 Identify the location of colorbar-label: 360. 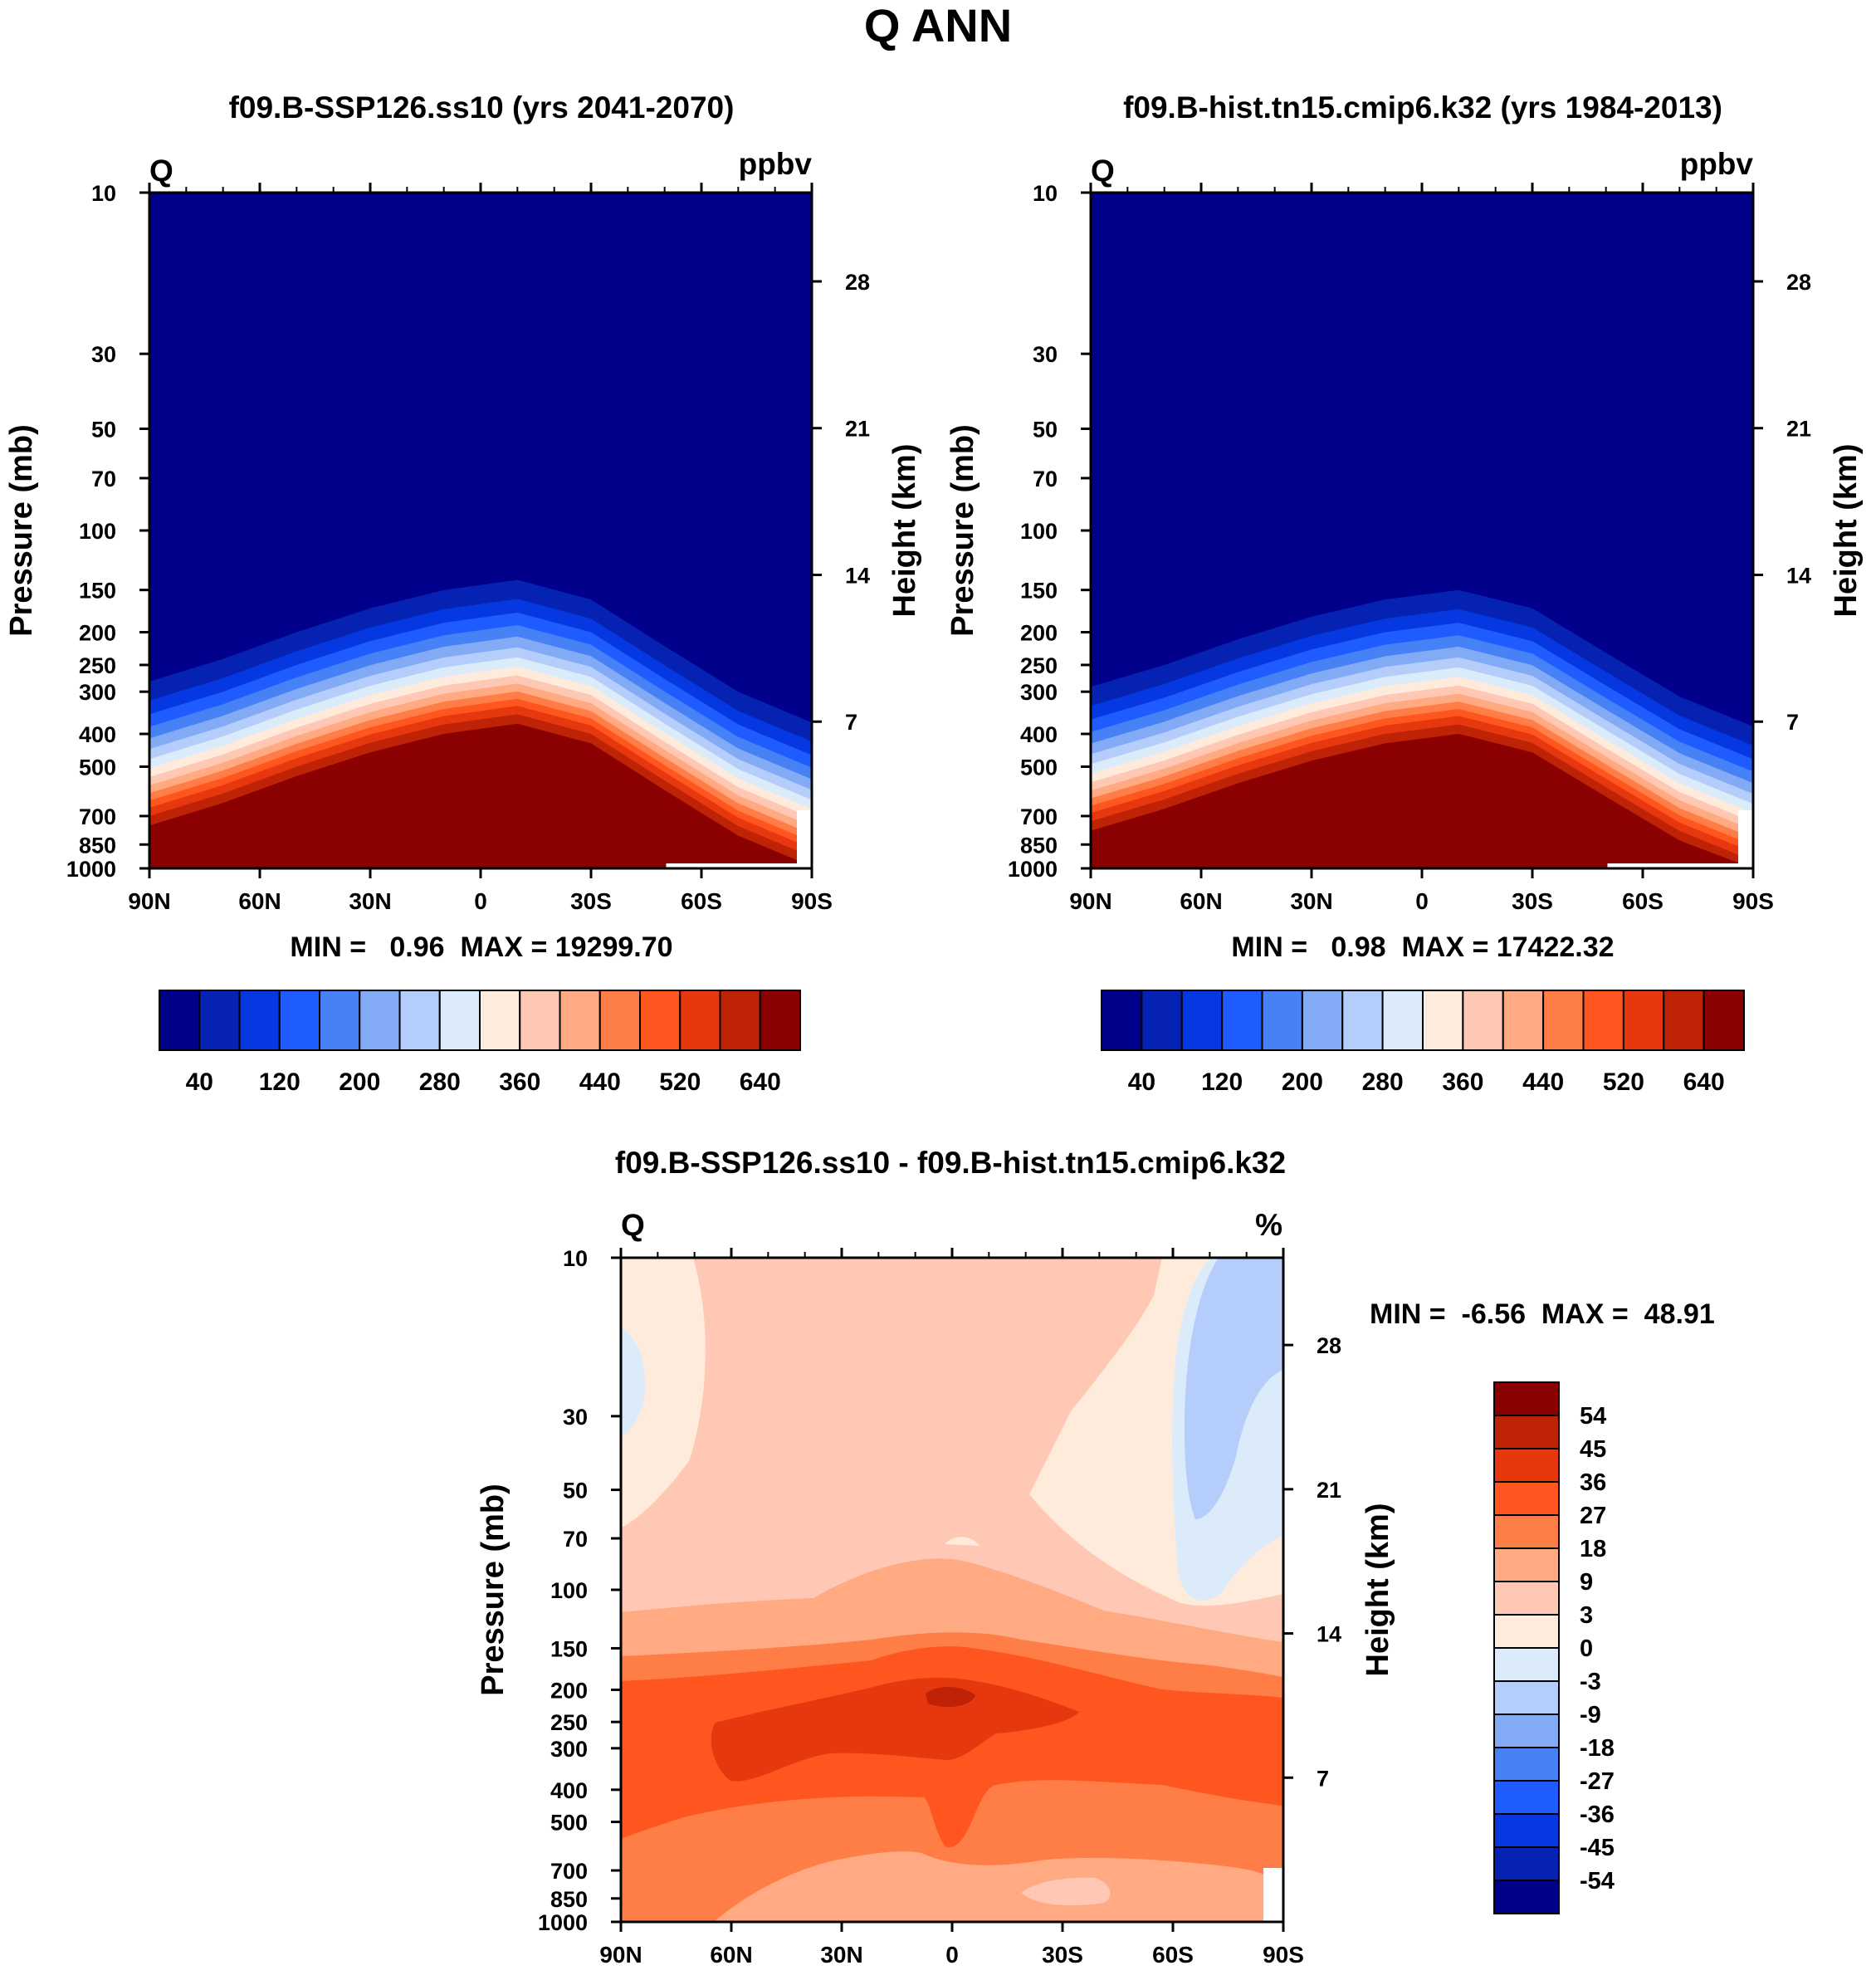
(1462, 1082).